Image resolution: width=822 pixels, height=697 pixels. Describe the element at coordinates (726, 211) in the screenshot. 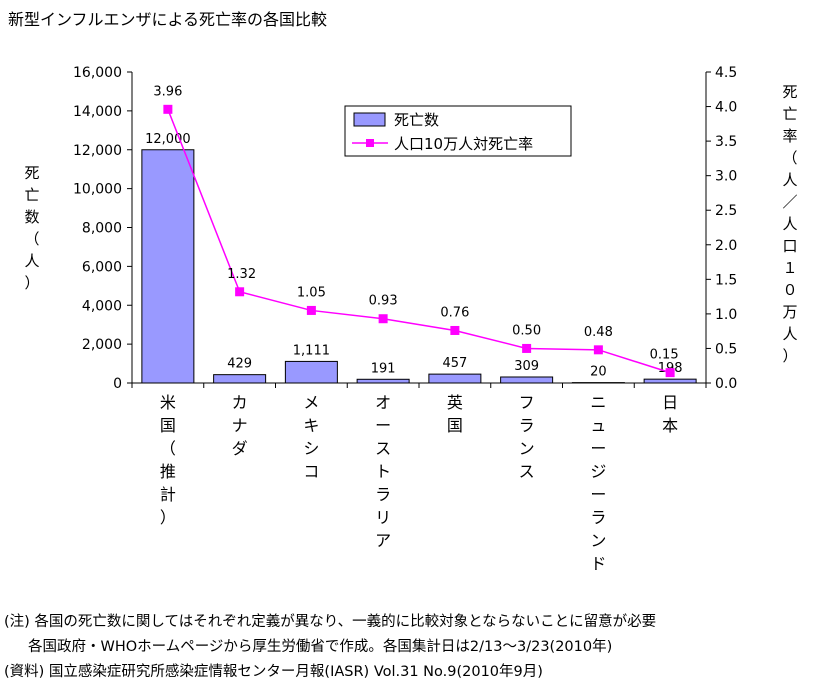

I see `y-right-tick-label: 2.5` at that location.